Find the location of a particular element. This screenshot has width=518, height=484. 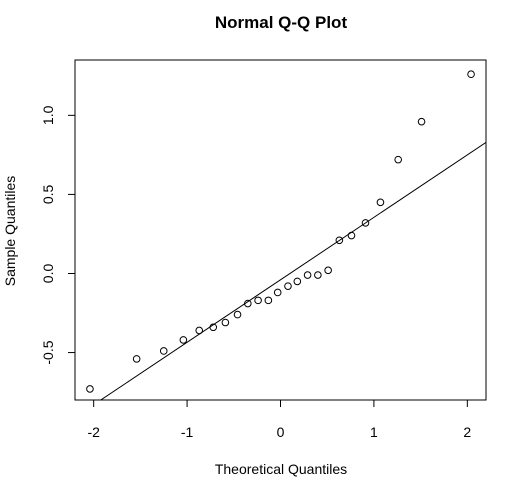

chart-title: Normal Q-Q Plot is located at coordinates (281, 22).